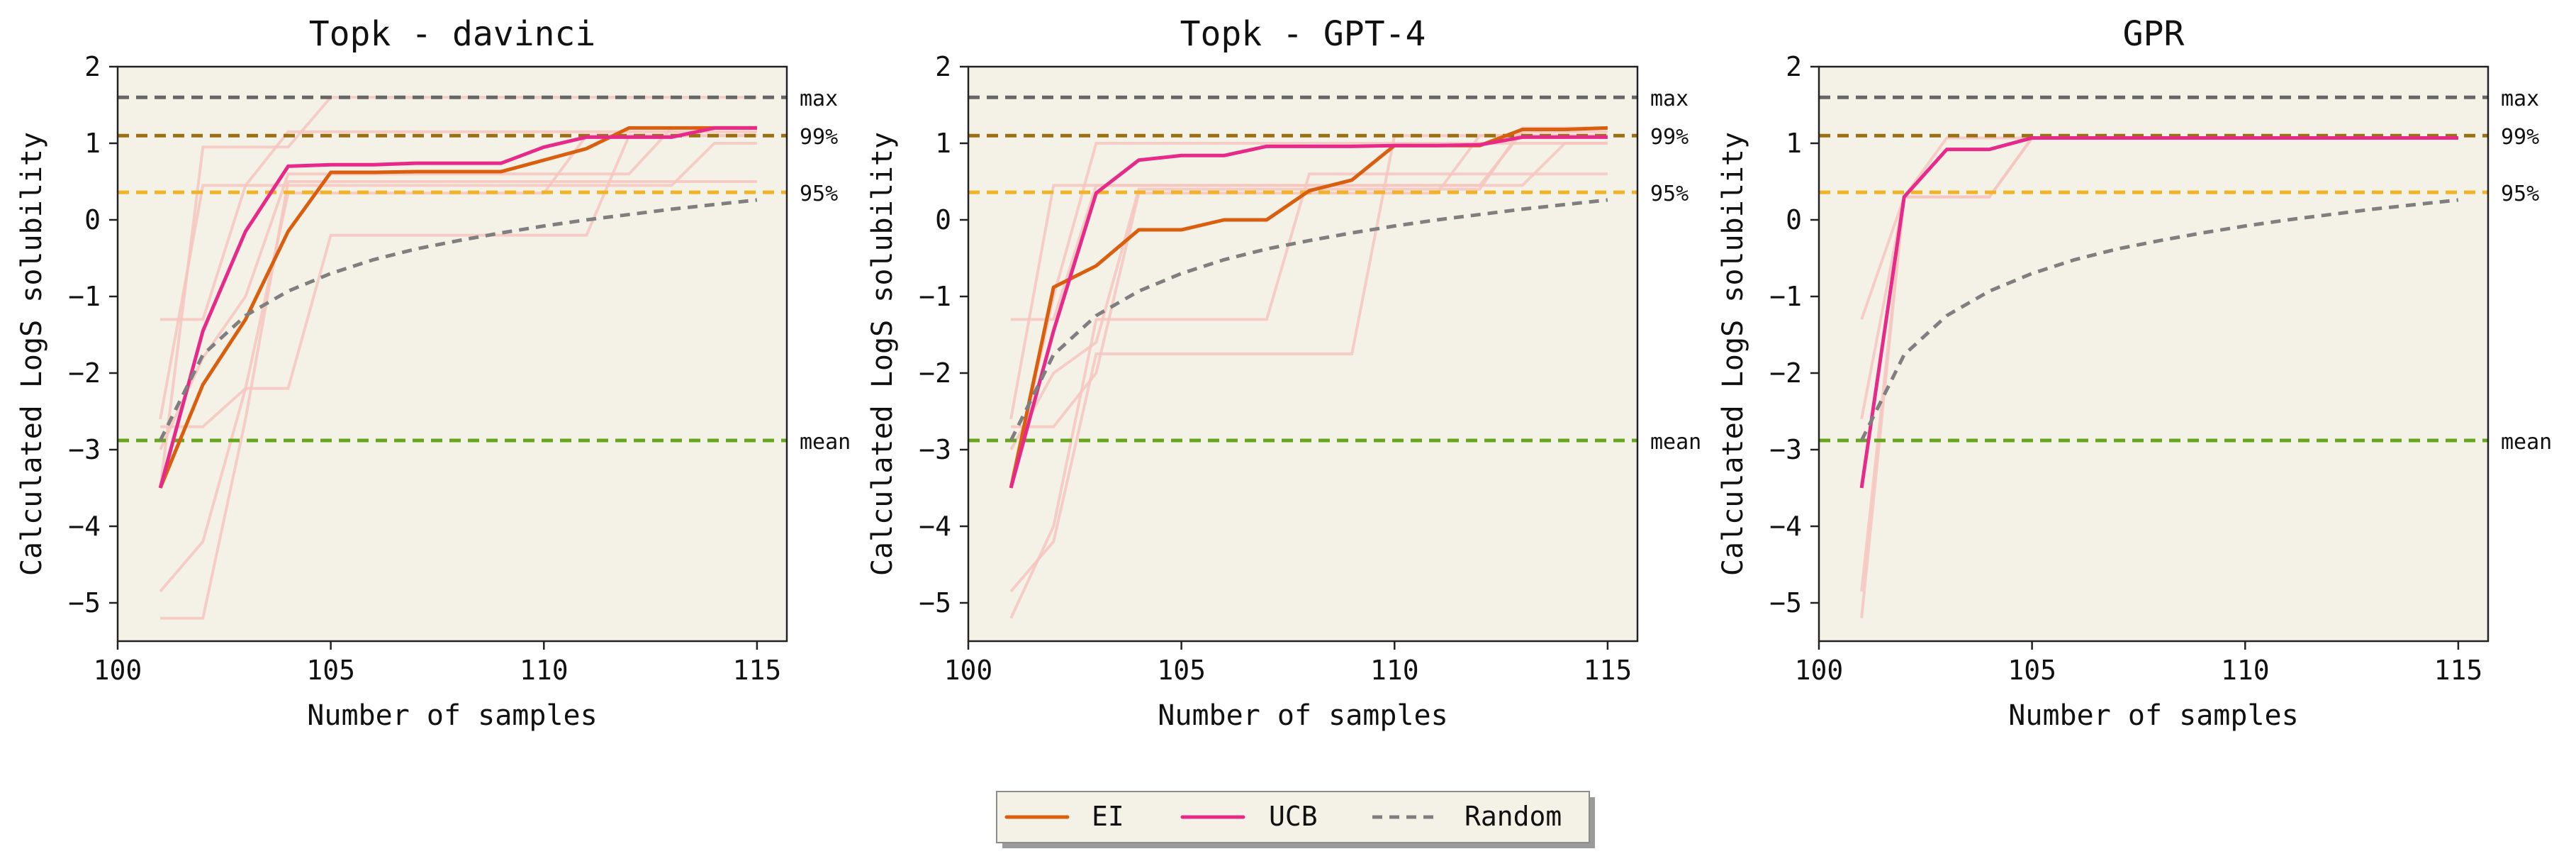  Describe the element at coordinates (2154, 34) in the screenshot. I see `chart-title: GPR` at that location.